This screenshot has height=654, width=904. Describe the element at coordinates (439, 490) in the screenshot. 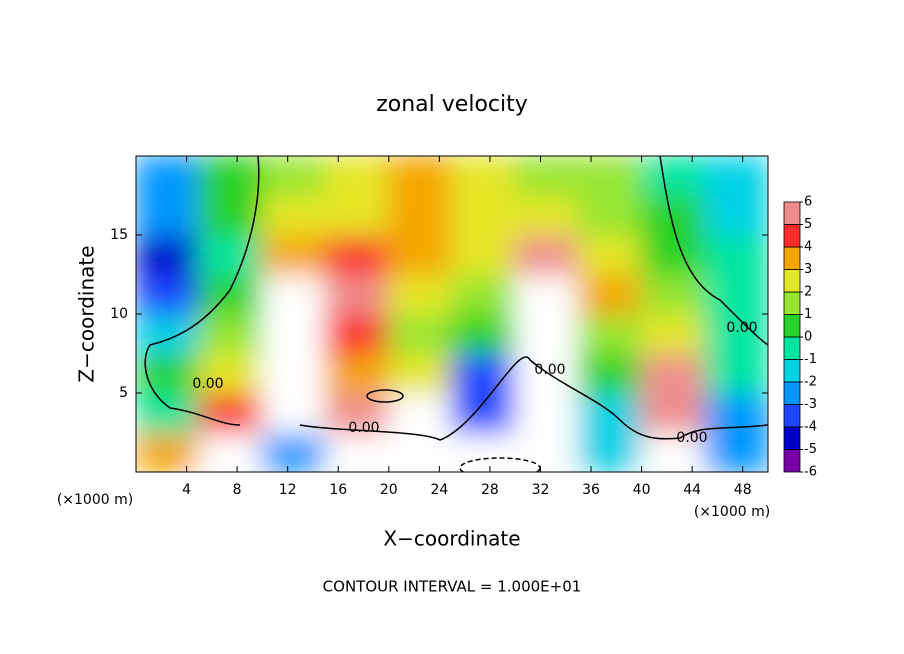

I see `x-tick-label: 24` at that location.